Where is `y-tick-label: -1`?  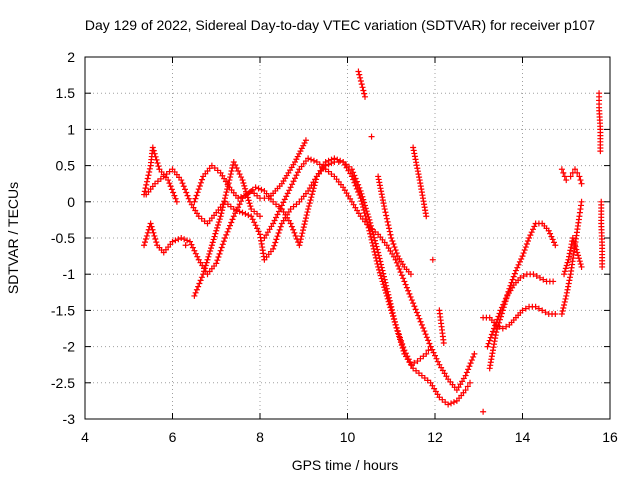
y-tick-label: -1 is located at coordinates (69, 274).